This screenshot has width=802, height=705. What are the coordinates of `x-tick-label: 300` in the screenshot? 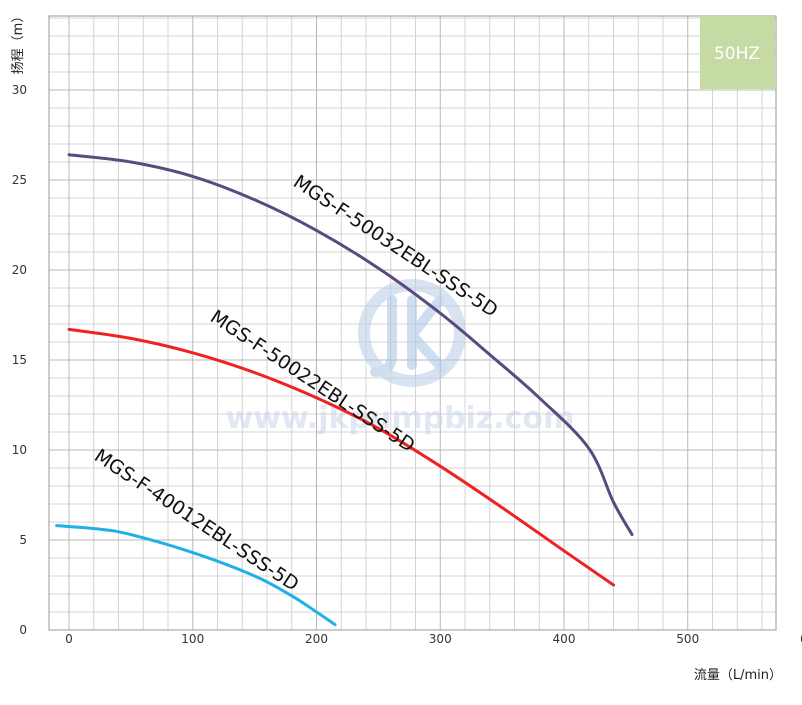 It's located at (440, 639).